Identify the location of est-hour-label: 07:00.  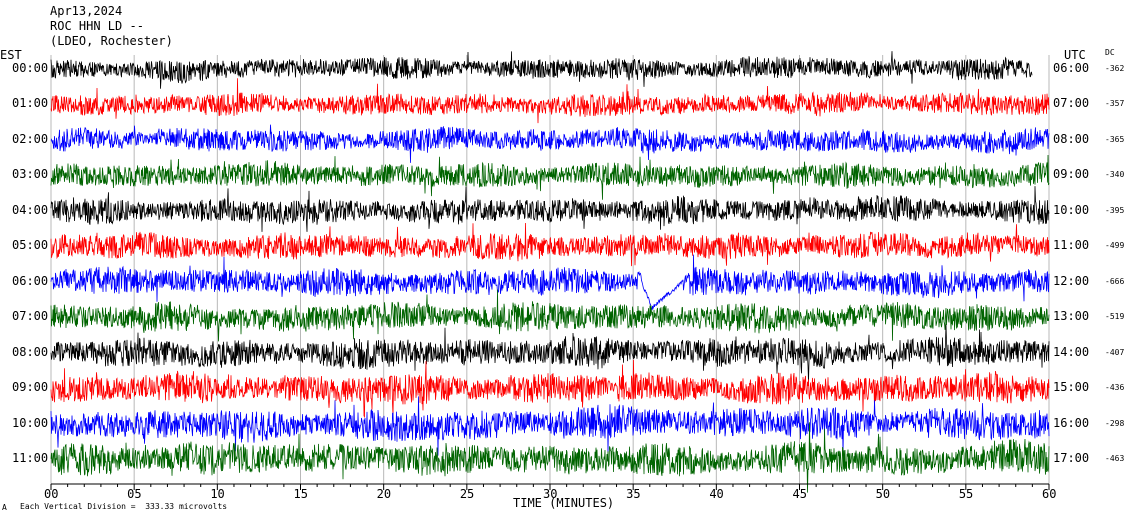
(30, 316).